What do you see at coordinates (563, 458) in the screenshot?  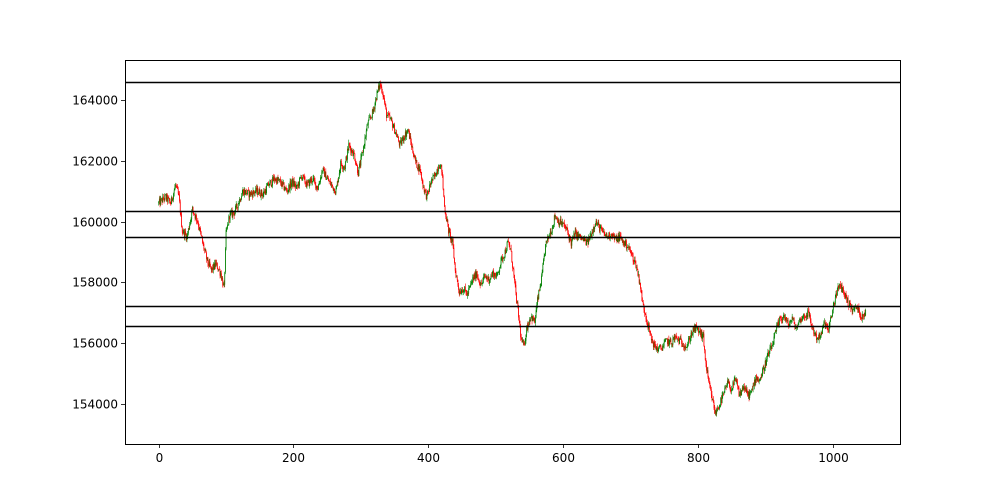 I see `x-tick-label: 600` at bounding box center [563, 458].